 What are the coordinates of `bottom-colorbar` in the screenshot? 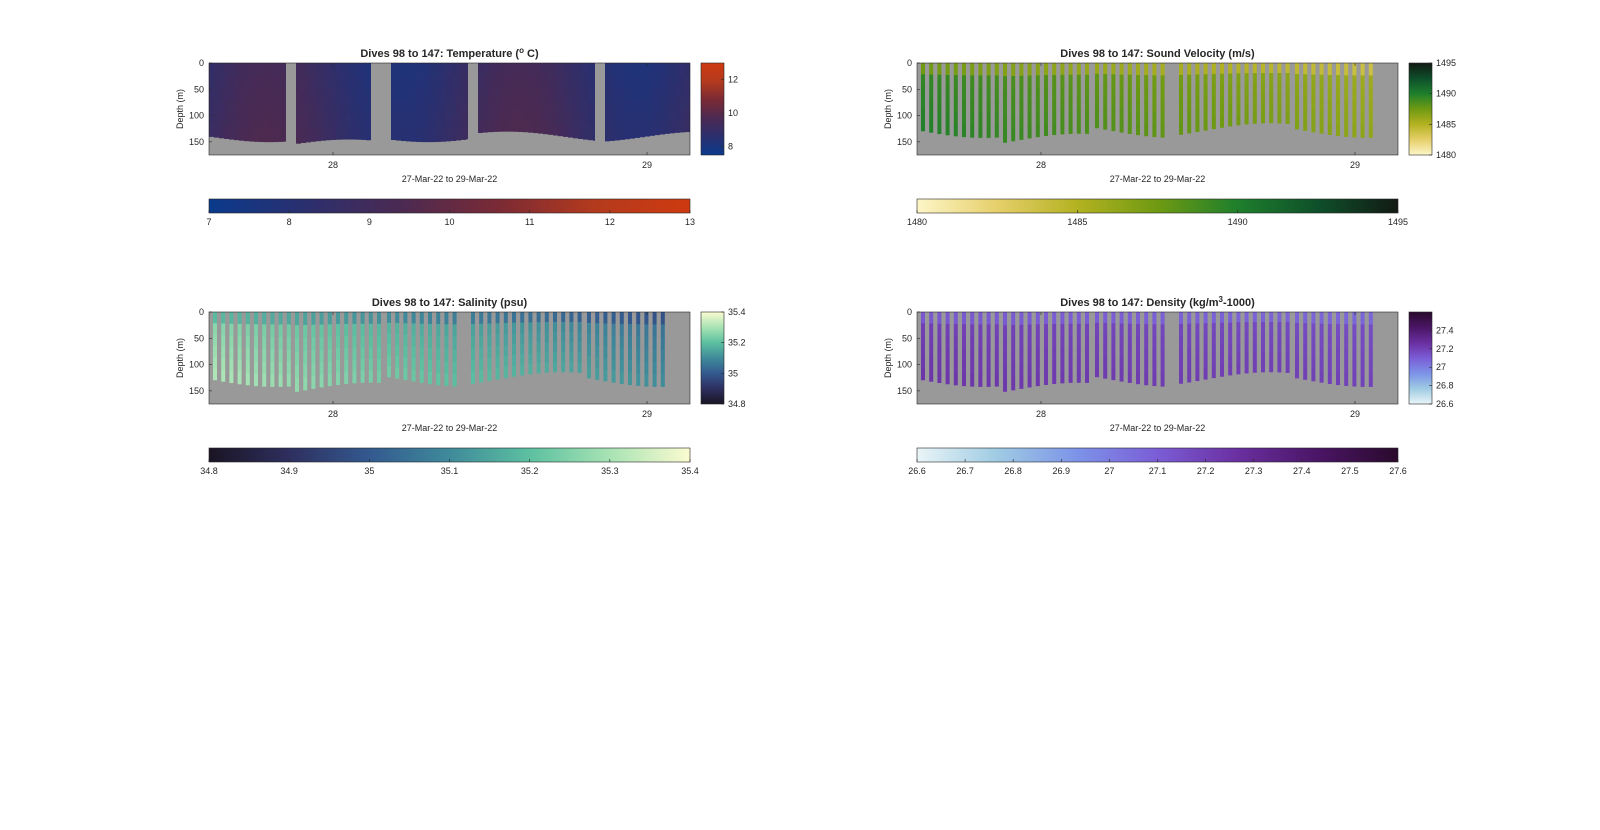 It's located at (1157, 206).